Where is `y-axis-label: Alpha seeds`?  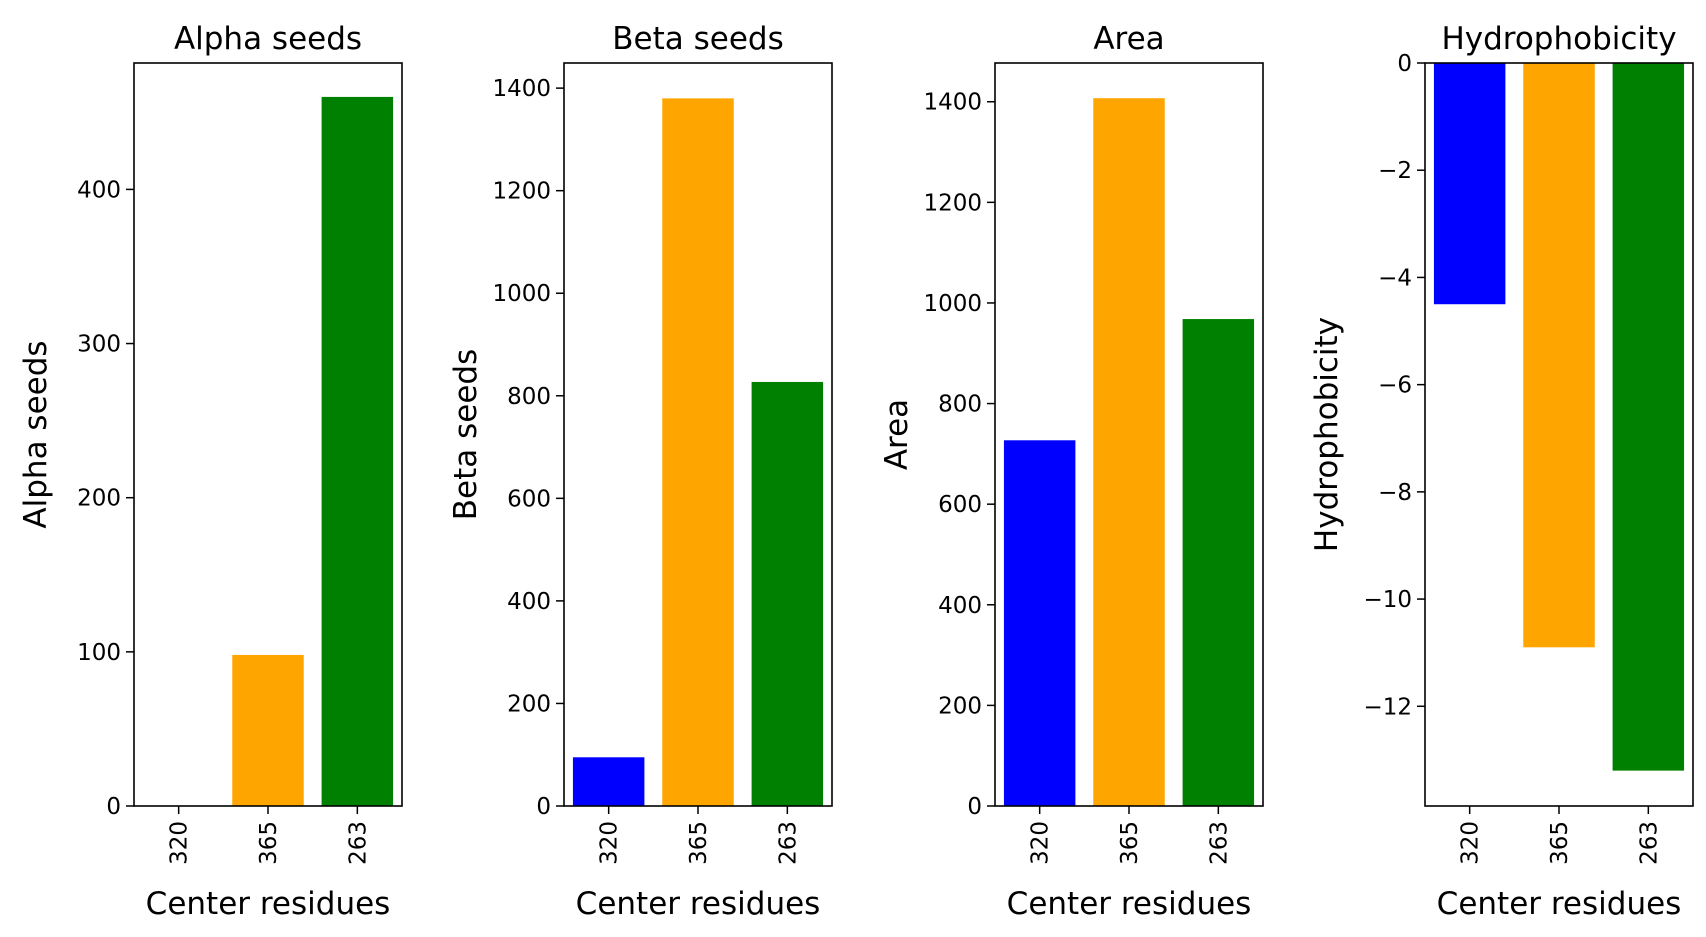
y-axis-label: Alpha seeds is located at coordinates (36, 434).